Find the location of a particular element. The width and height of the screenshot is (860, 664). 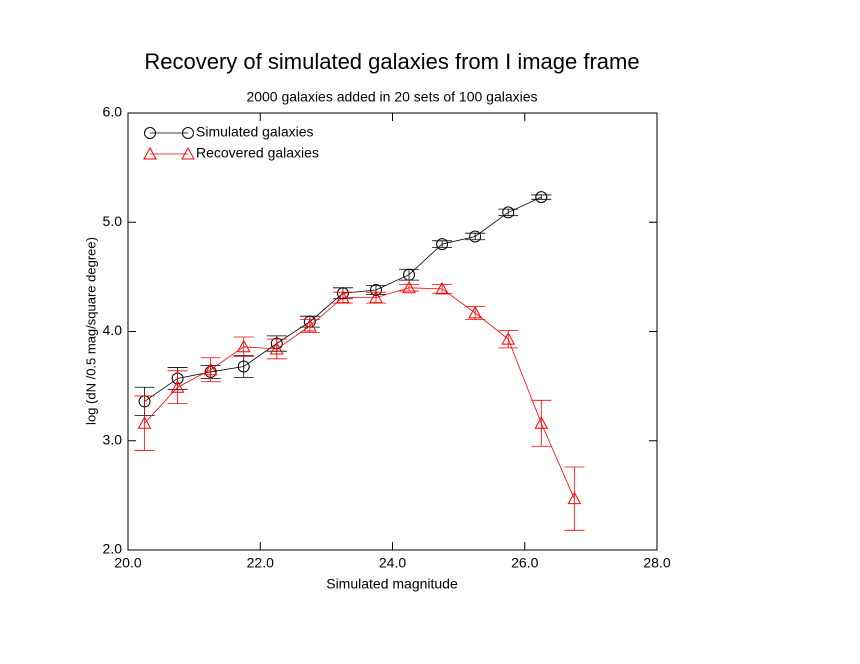

x-tick-label: 22.0 is located at coordinates (260, 563).